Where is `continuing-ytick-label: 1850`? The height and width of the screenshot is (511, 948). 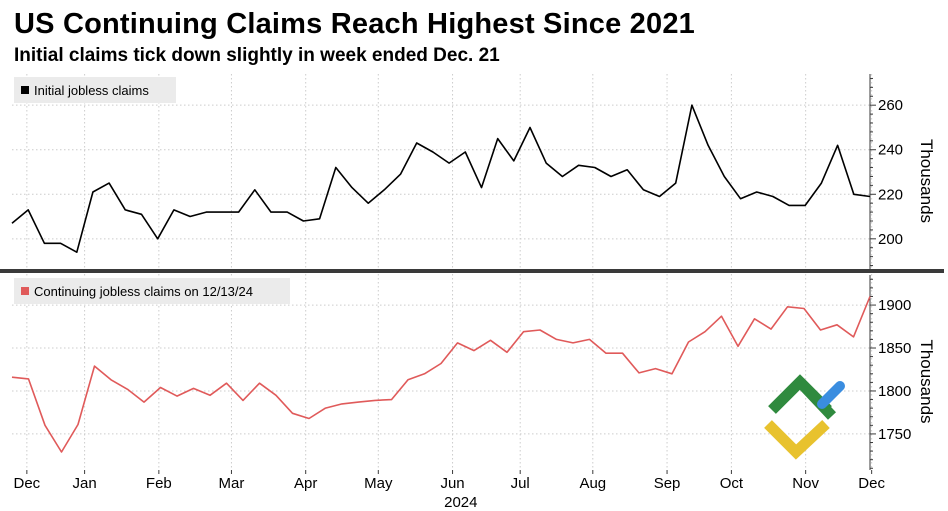 continuing-ytick-label: 1850 is located at coordinates (894, 348).